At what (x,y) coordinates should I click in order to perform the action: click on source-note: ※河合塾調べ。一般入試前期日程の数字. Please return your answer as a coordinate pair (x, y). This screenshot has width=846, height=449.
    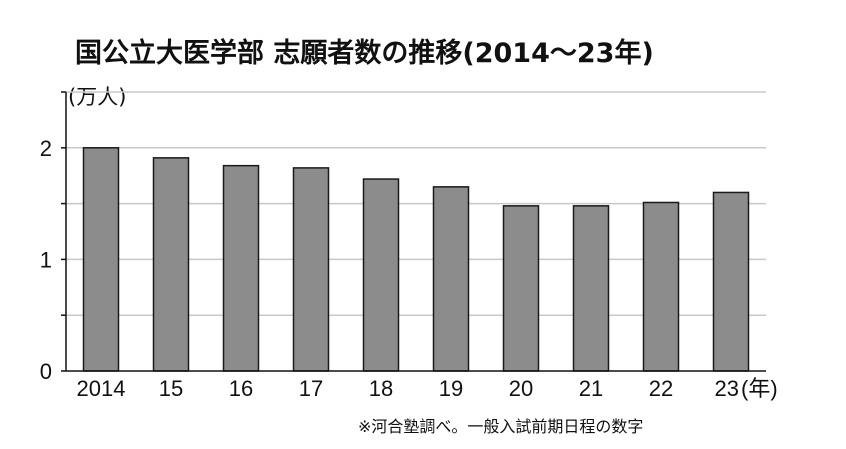
    Looking at the image, I should click on (500, 426).